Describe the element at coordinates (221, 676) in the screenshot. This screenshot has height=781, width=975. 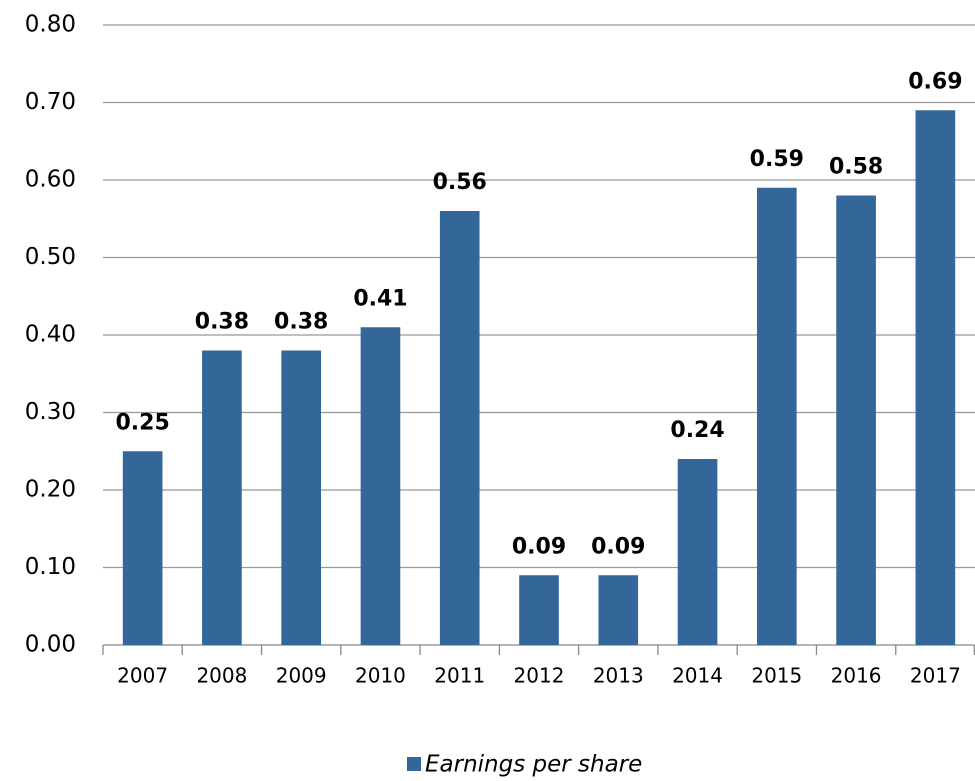
I see `x-tick-label: 2008` at that location.